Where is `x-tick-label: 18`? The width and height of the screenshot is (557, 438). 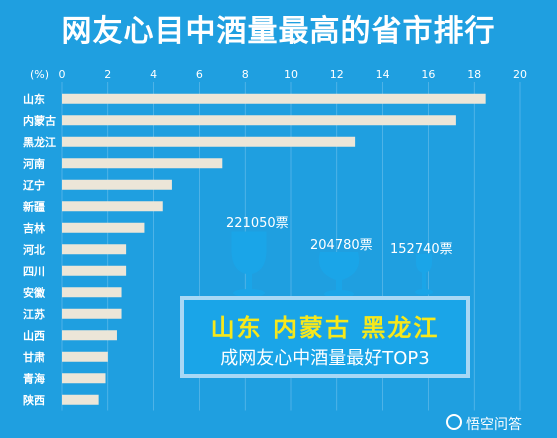
x-tick-label: 18 is located at coordinates (474, 74).